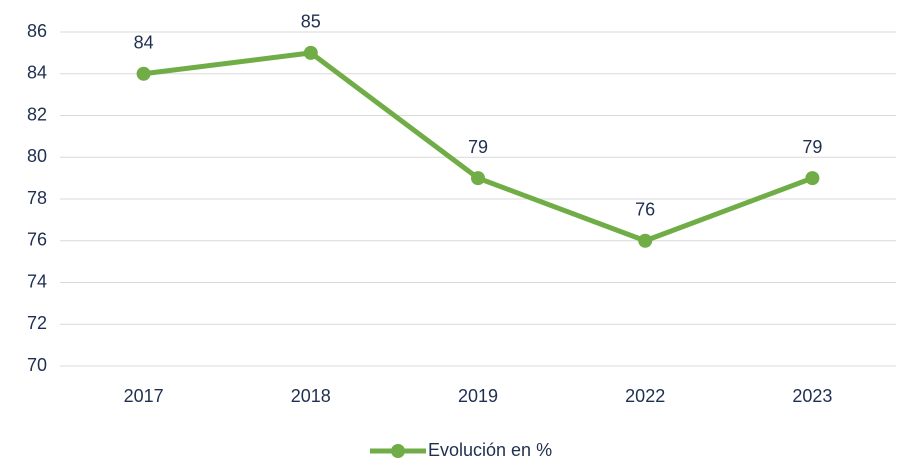 The height and width of the screenshot is (459, 900). What do you see at coordinates (398, 451) in the screenshot?
I see `legend-marker` at bounding box center [398, 451].